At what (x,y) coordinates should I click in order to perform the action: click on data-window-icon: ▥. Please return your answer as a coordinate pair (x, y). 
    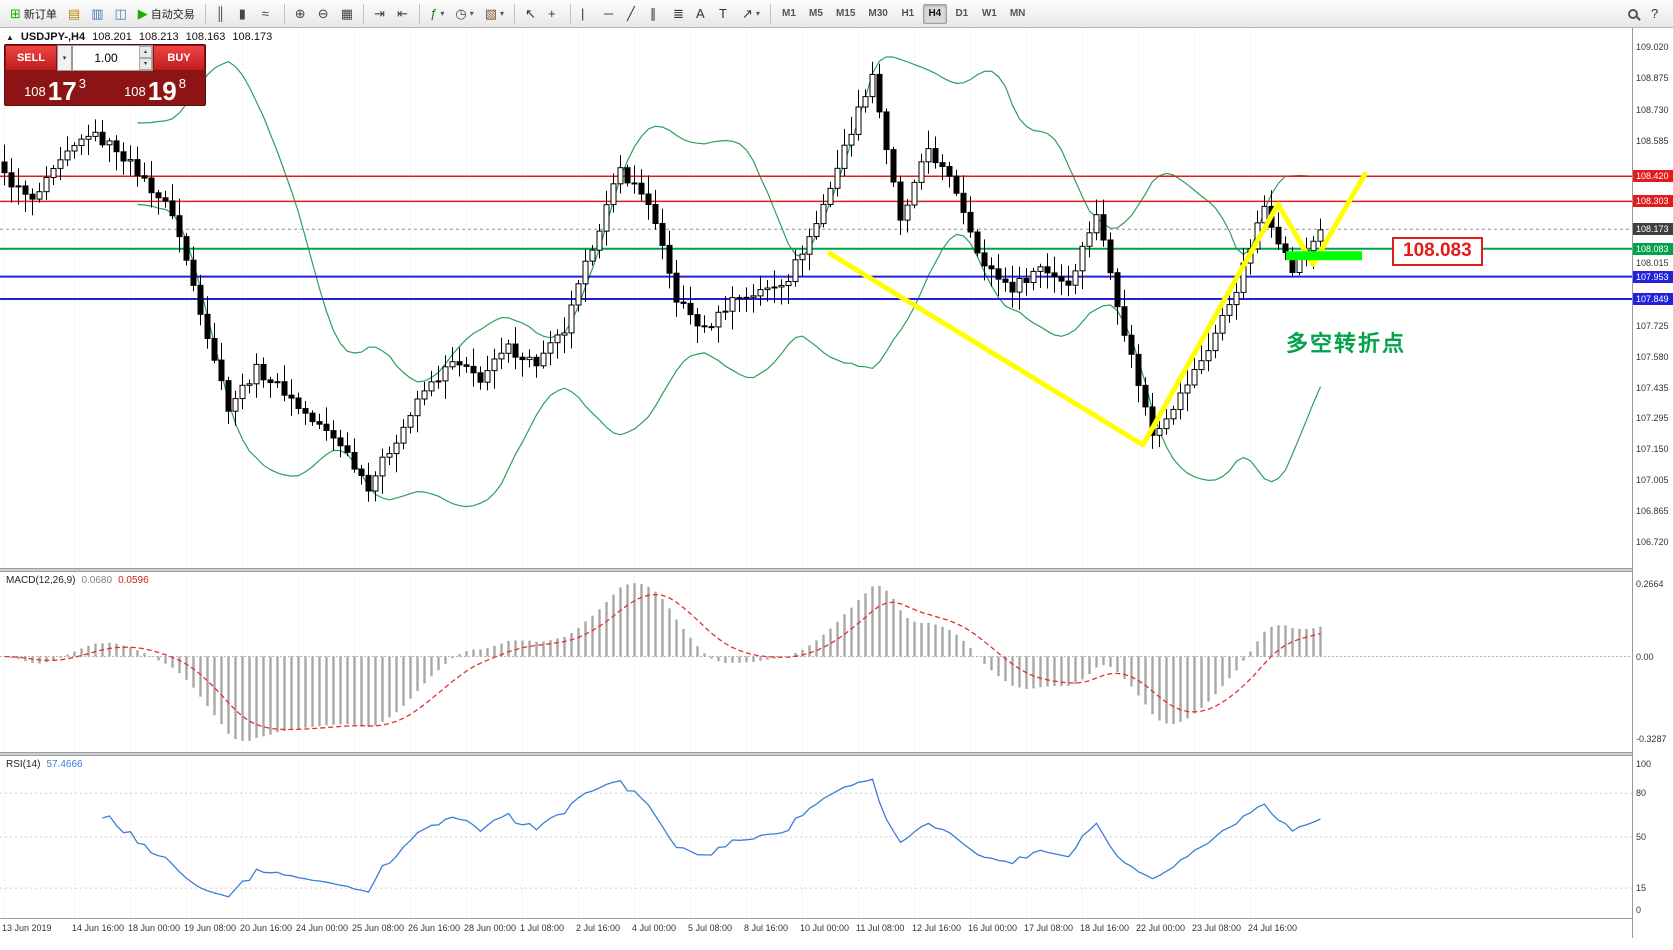
    Looking at the image, I should click on (97, 13).